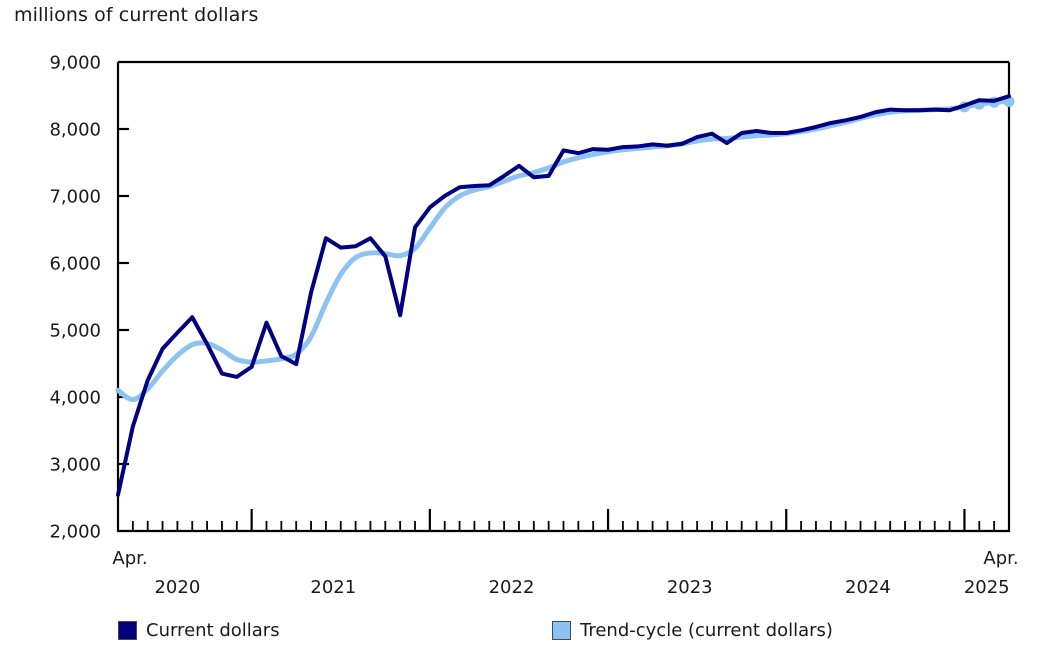 Image resolution: width=1037 pixels, height=668 pixels. Describe the element at coordinates (129, 558) in the screenshot. I see `x-axis-start-month-label: Apr.` at that location.